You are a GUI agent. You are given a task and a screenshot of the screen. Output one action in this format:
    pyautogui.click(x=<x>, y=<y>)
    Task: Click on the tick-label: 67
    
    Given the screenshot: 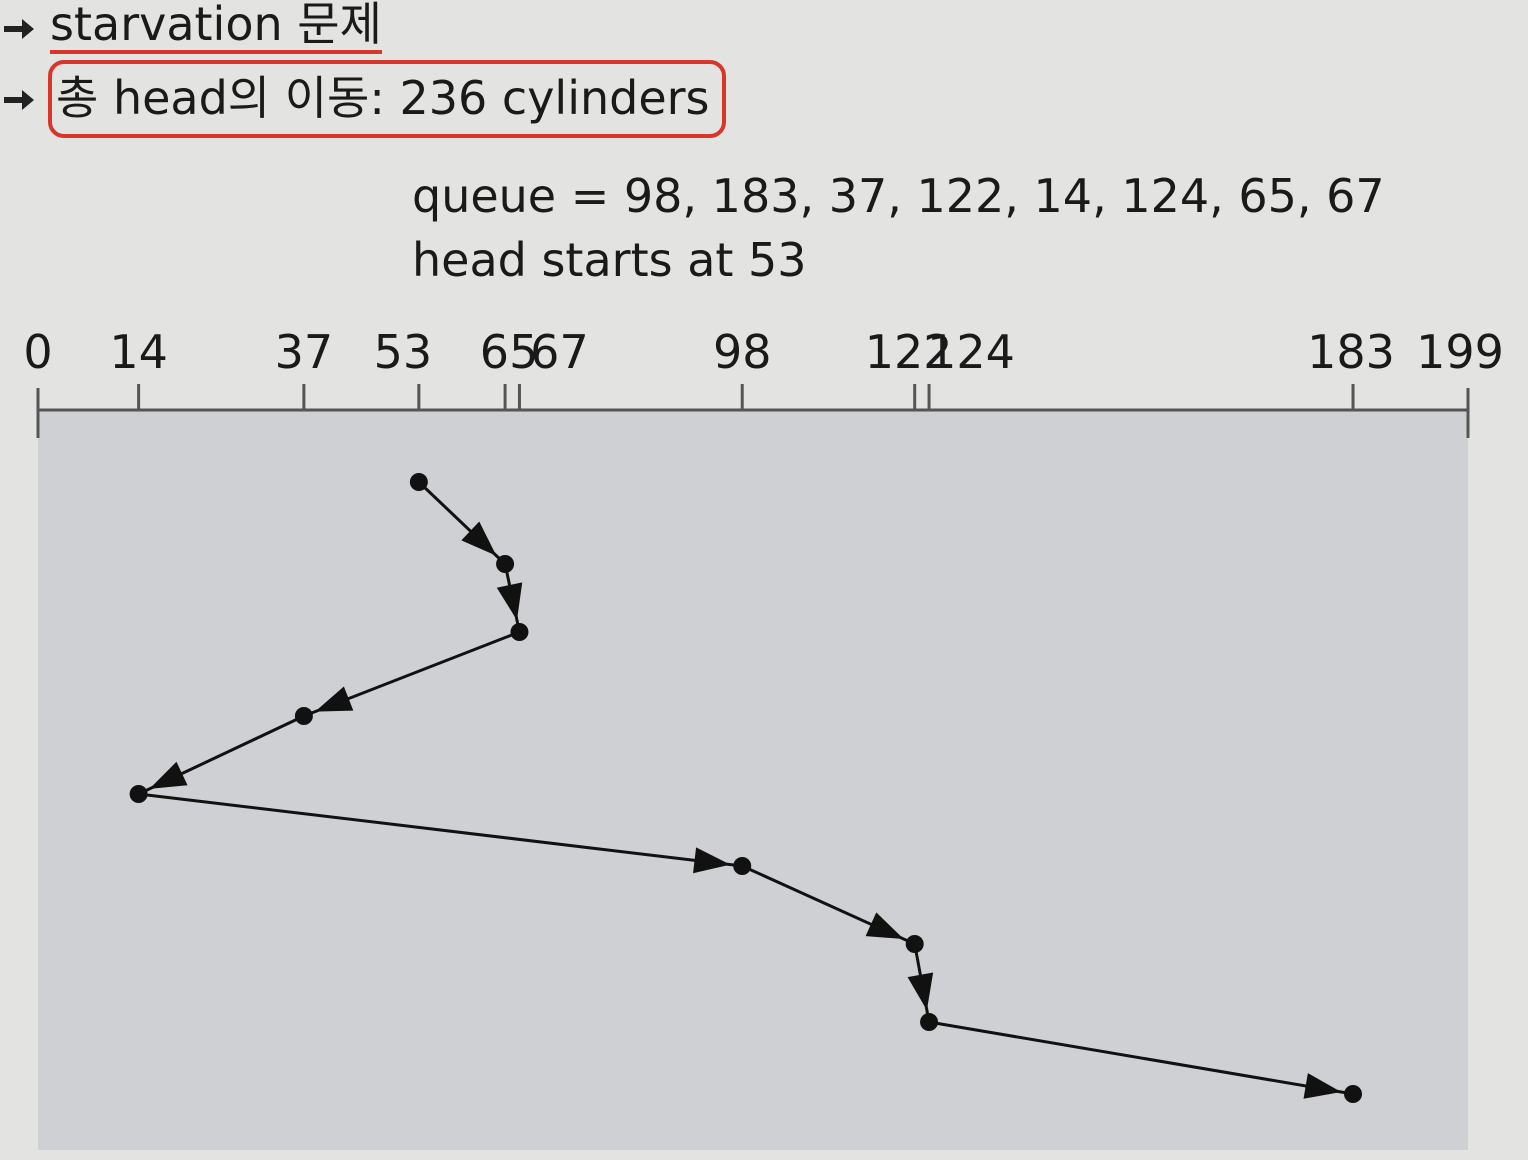 What is the action you would take?
    pyautogui.click(x=559, y=352)
    